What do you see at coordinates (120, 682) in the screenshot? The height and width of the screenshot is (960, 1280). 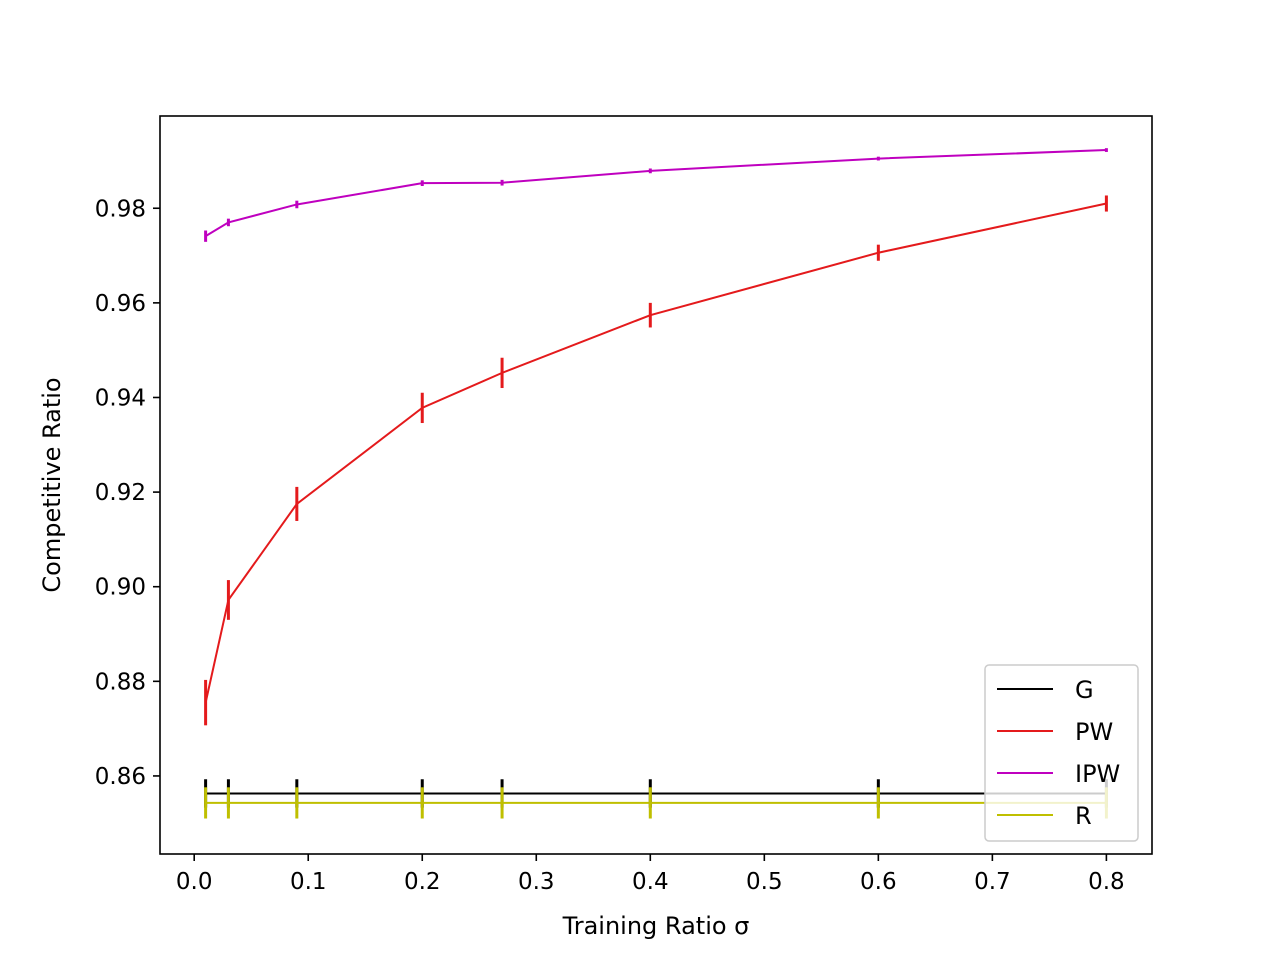 I see `y-tick-label: 0.88` at bounding box center [120, 682].